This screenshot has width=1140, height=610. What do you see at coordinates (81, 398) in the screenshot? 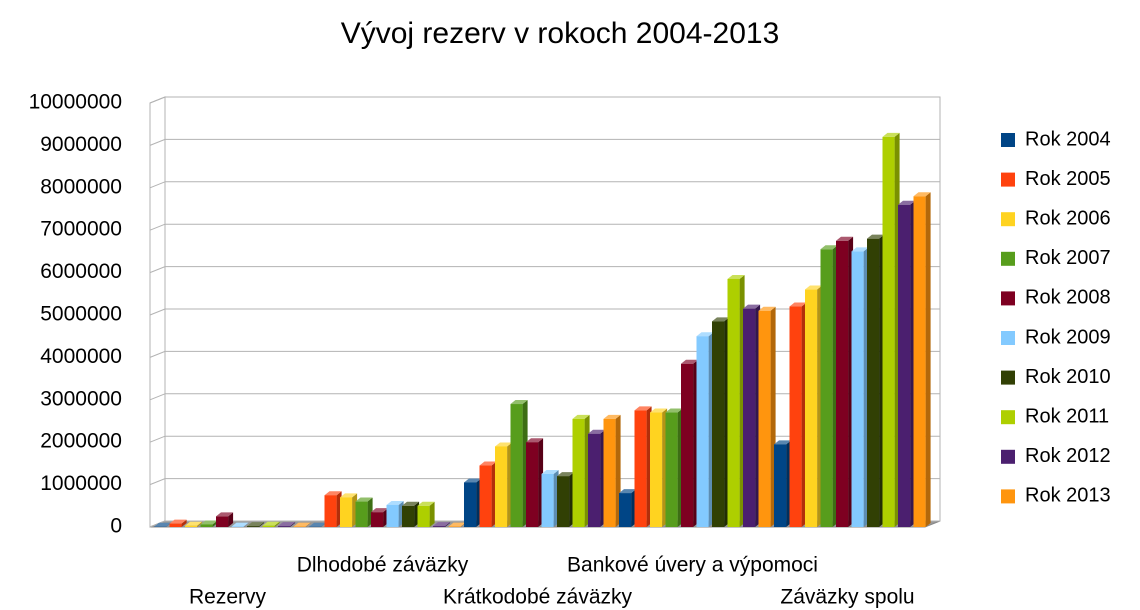
I see `y-tick-label: 3000000` at bounding box center [81, 398].